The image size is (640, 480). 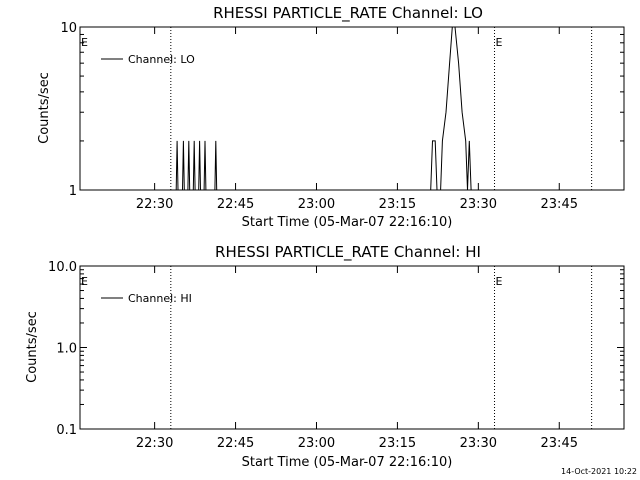 I want to click on footer-timestamp: 14-Oct-2021 10:22, so click(x=599, y=471).